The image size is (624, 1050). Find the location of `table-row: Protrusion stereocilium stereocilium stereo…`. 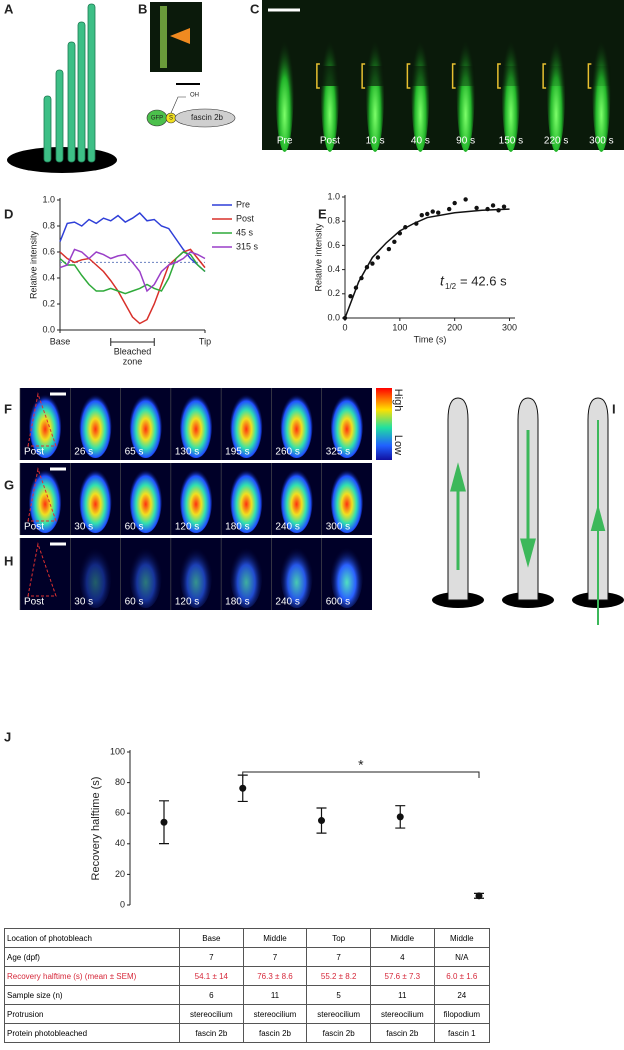

table-row: Protrusion stereocilium stereocilium stereo… is located at coordinates (247, 1014).